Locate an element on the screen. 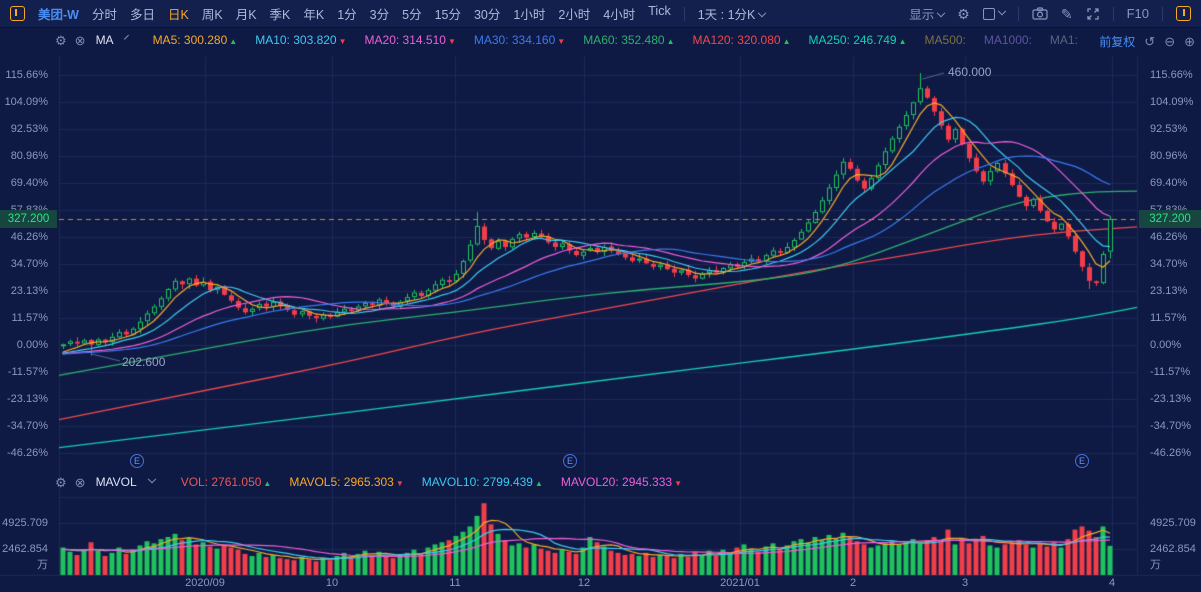 This screenshot has height=592, width=1201. tab-分时: 分时 is located at coordinates (104, 15).